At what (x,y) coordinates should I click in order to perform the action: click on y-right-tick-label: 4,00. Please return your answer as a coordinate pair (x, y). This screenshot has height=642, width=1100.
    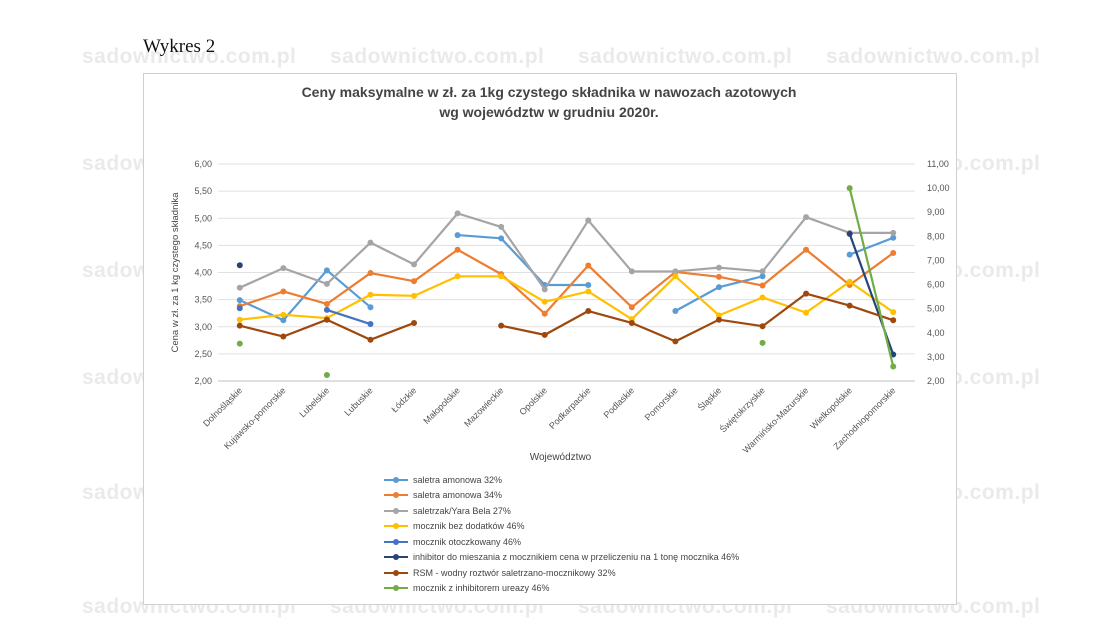
    Looking at the image, I should click on (936, 333).